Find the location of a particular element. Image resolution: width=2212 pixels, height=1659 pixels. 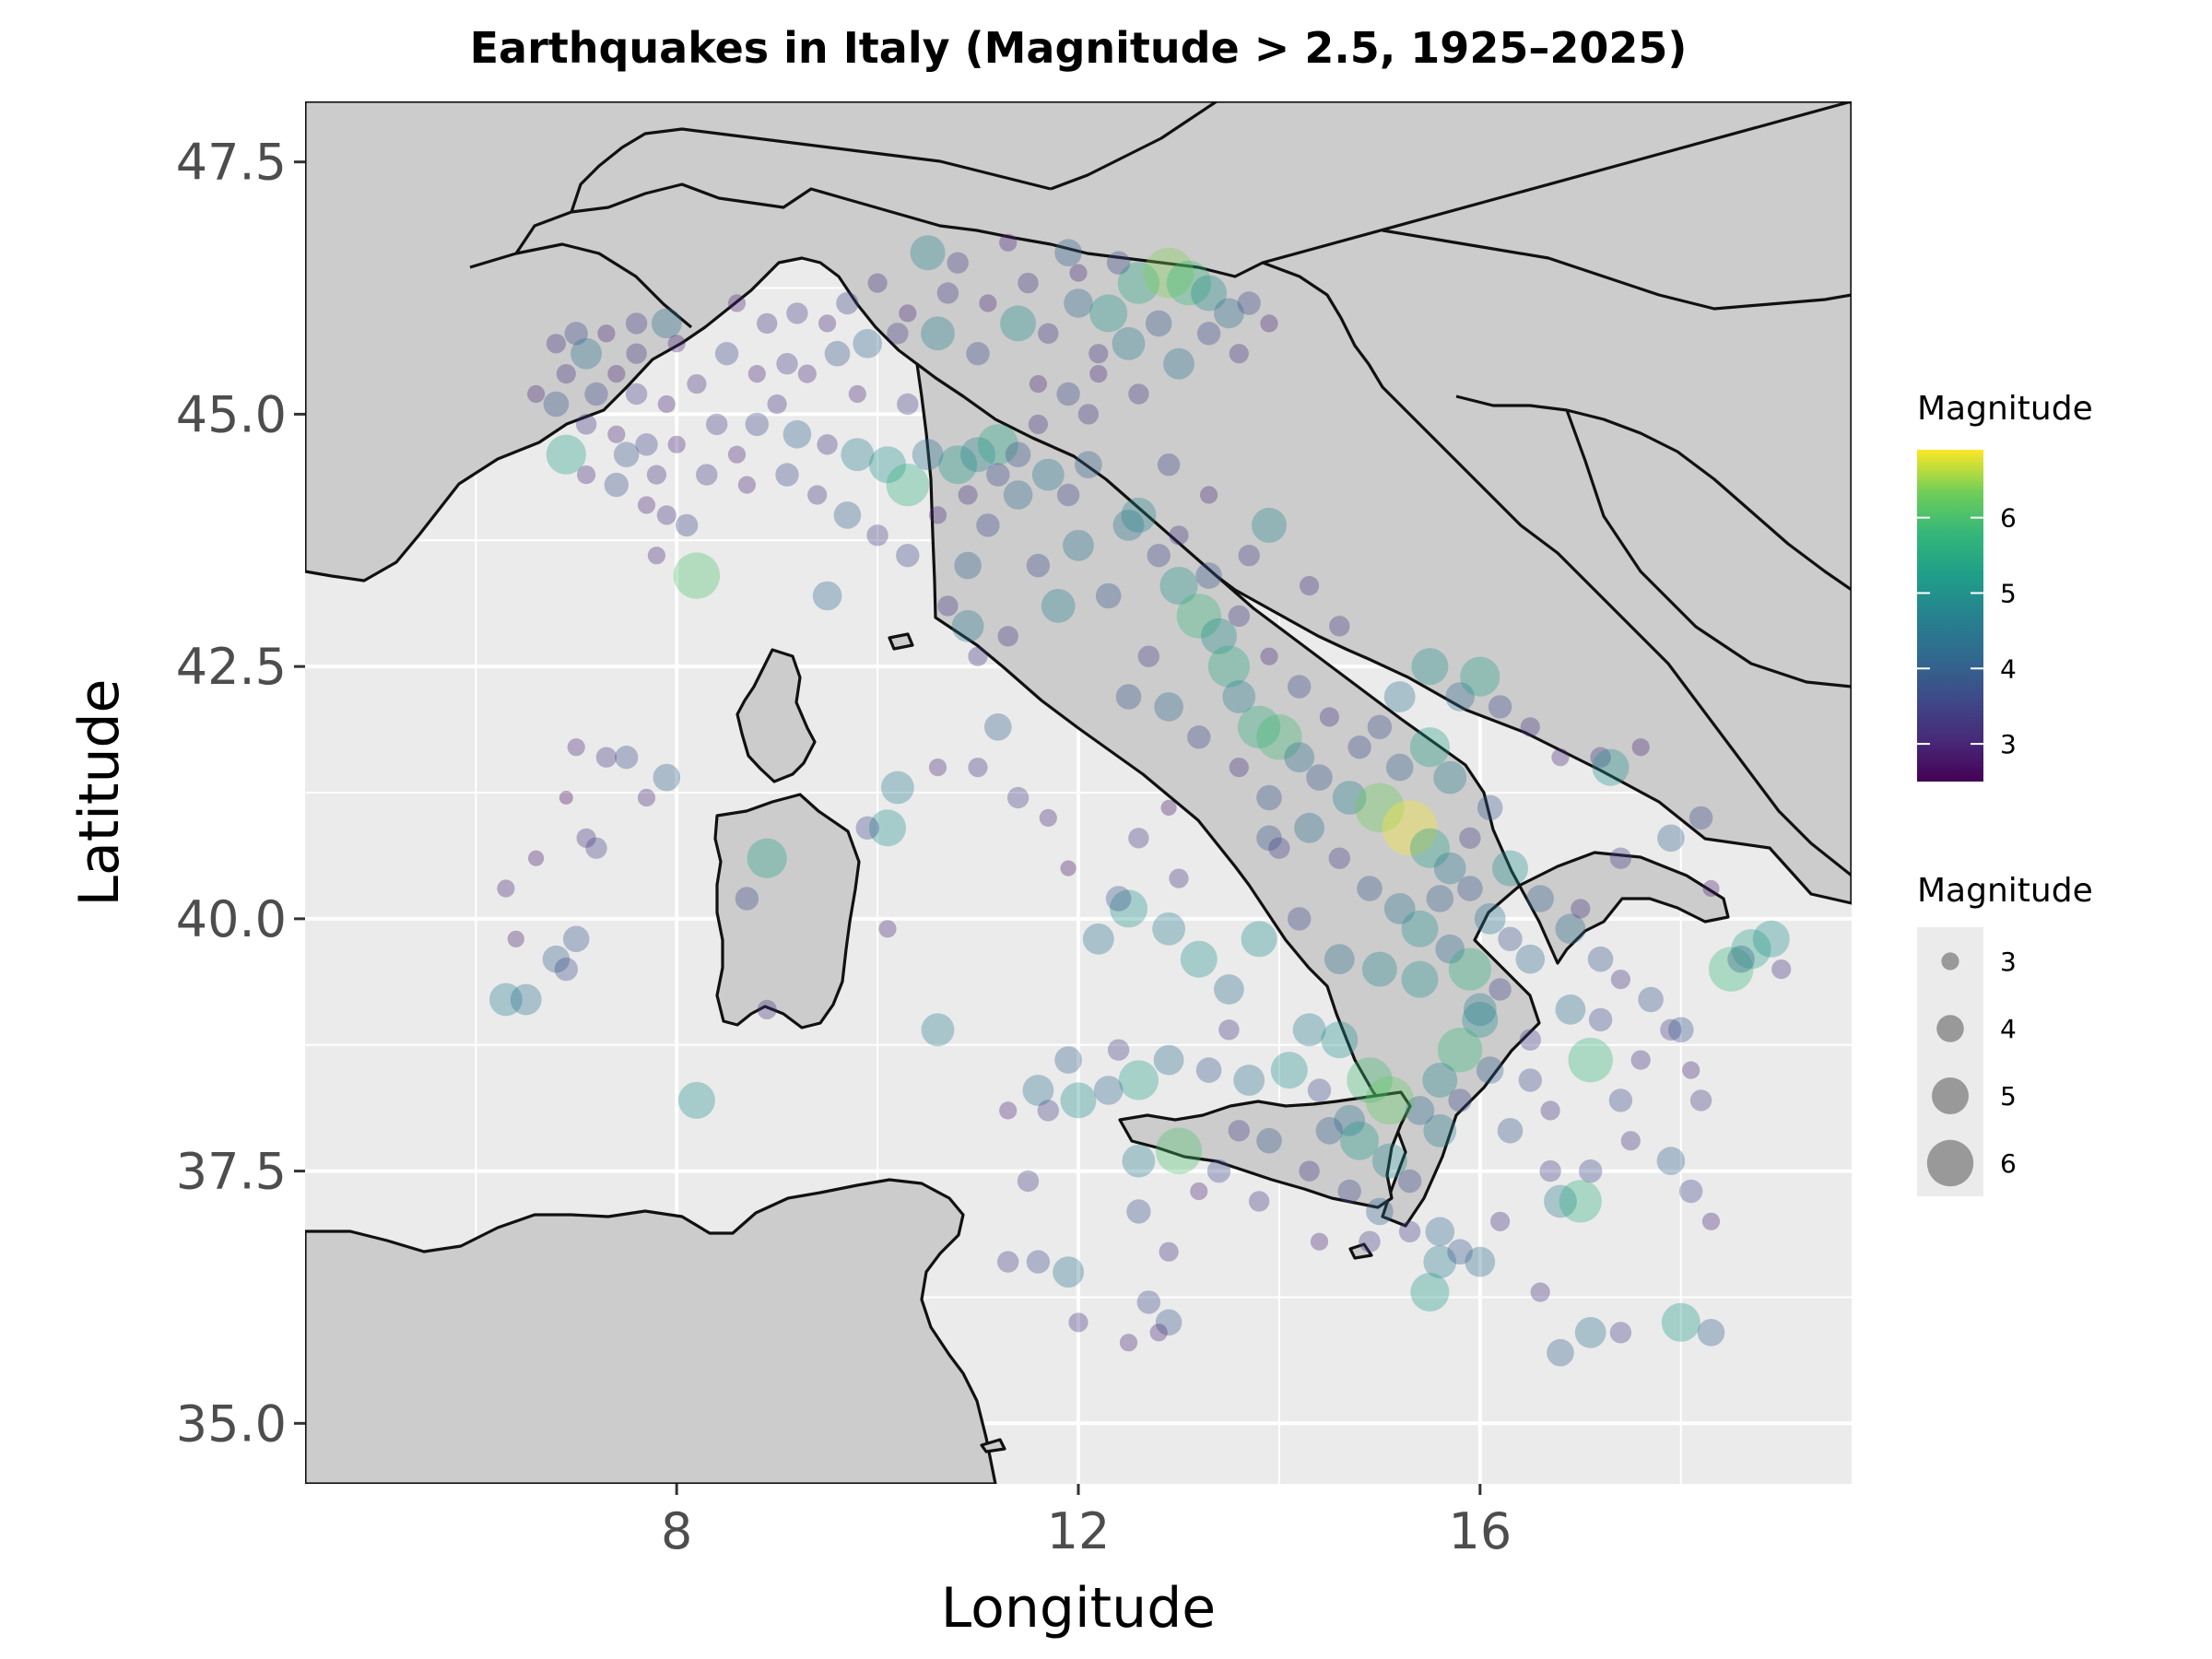

land-corsica is located at coordinates (776, 715).